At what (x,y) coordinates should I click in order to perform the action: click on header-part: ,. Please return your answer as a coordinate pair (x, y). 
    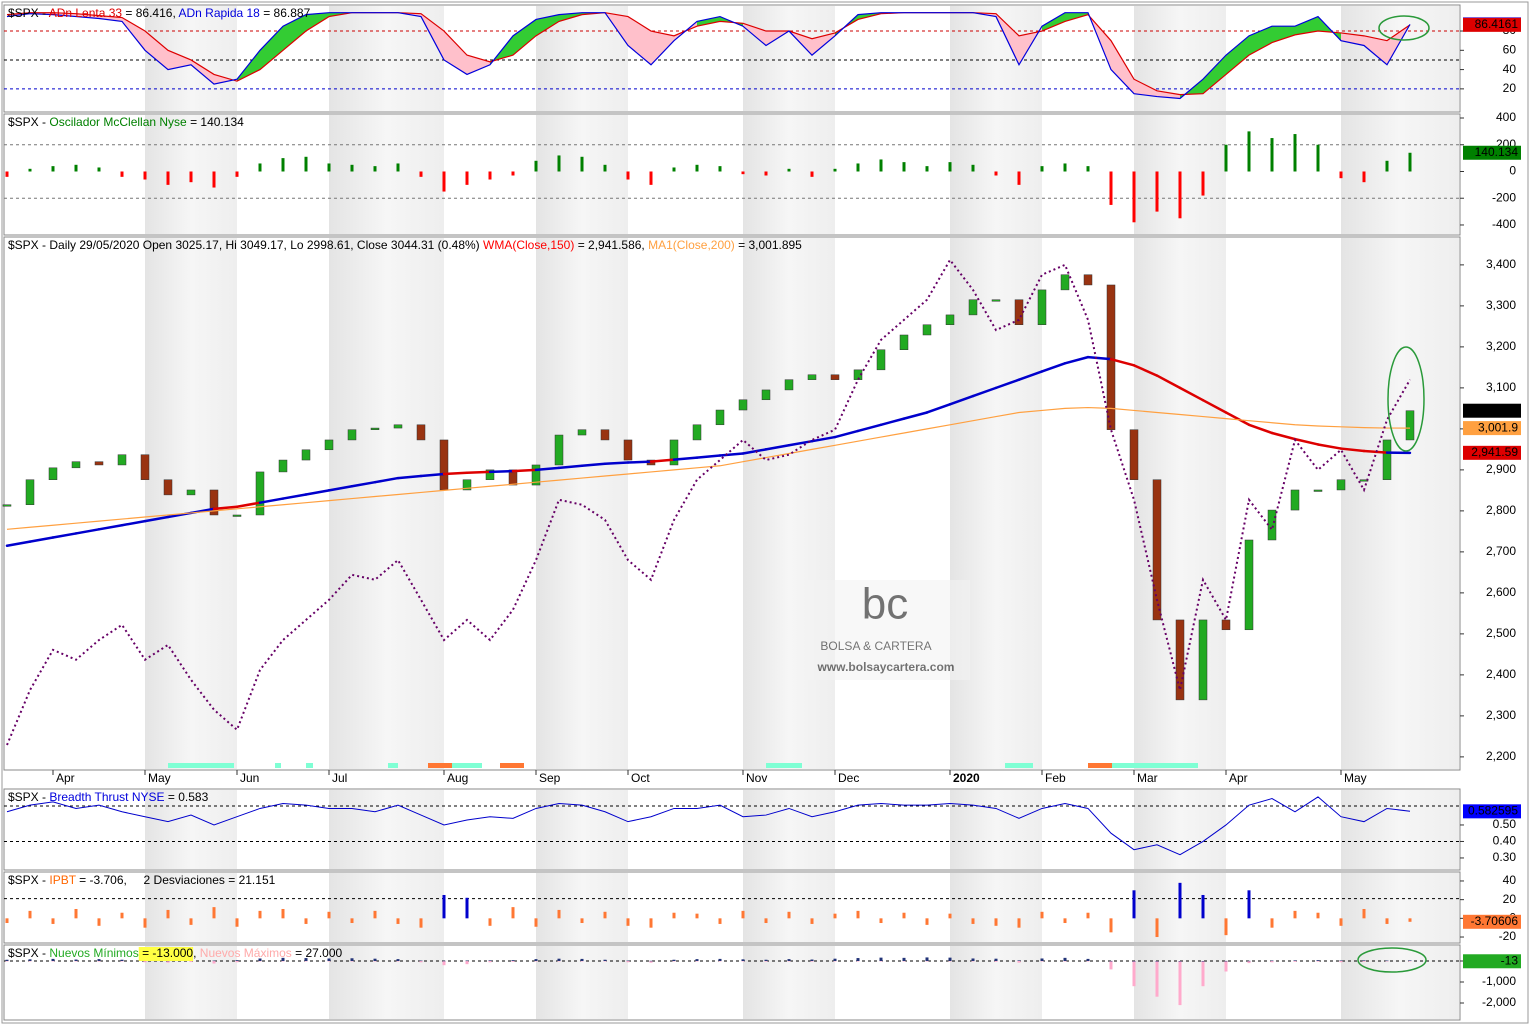
    Looking at the image, I should click on (196, 953).